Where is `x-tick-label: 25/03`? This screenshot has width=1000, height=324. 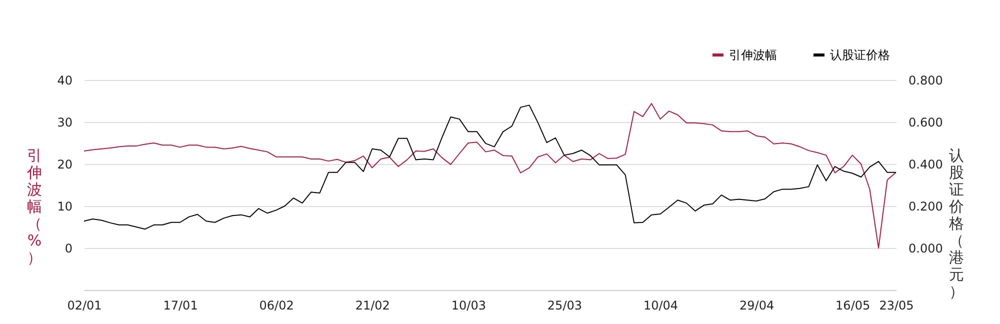 x-tick-label: 25/03 is located at coordinates (564, 305).